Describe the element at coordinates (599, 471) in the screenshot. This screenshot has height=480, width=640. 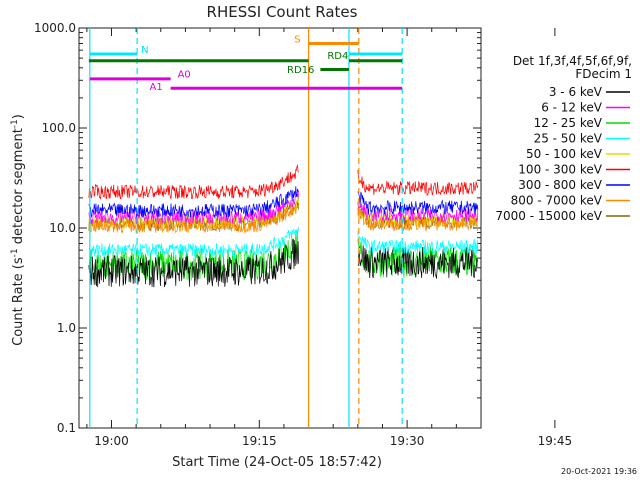
I see `generation-timestamp: 20-Oct-2021 19:36` at that location.